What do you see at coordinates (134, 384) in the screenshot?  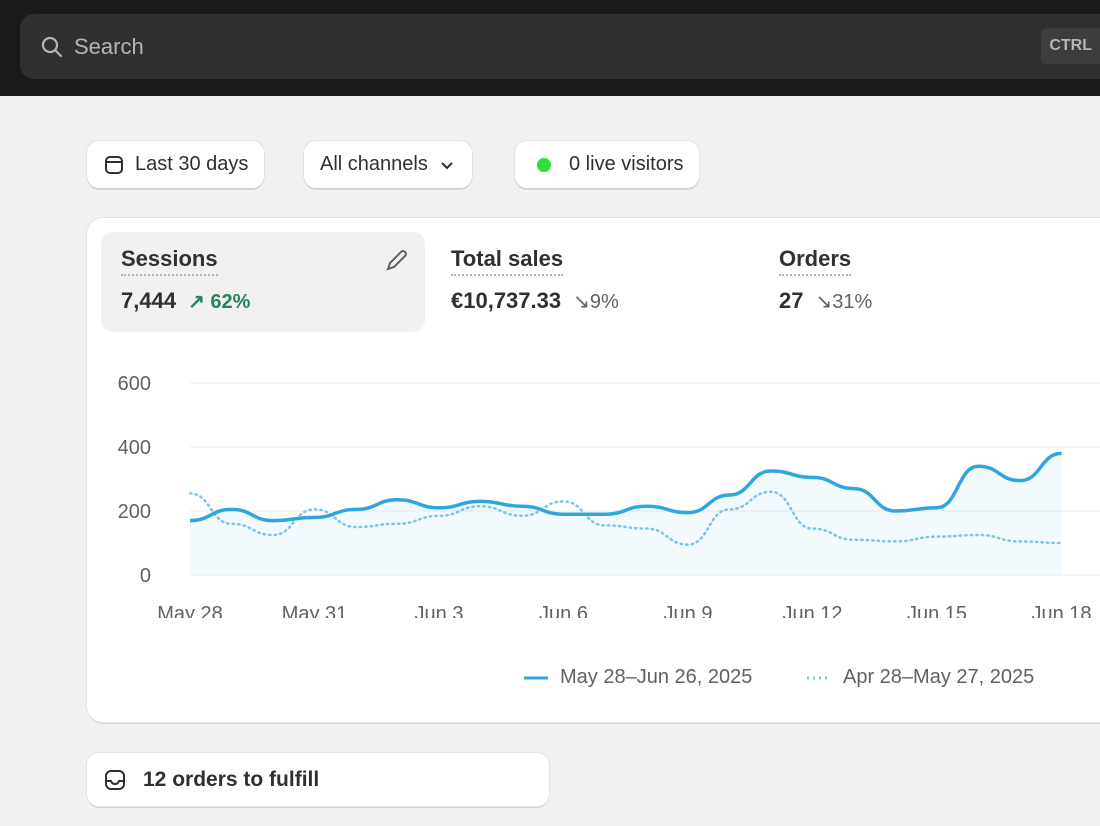 I see `y-tick-label: 600` at bounding box center [134, 384].